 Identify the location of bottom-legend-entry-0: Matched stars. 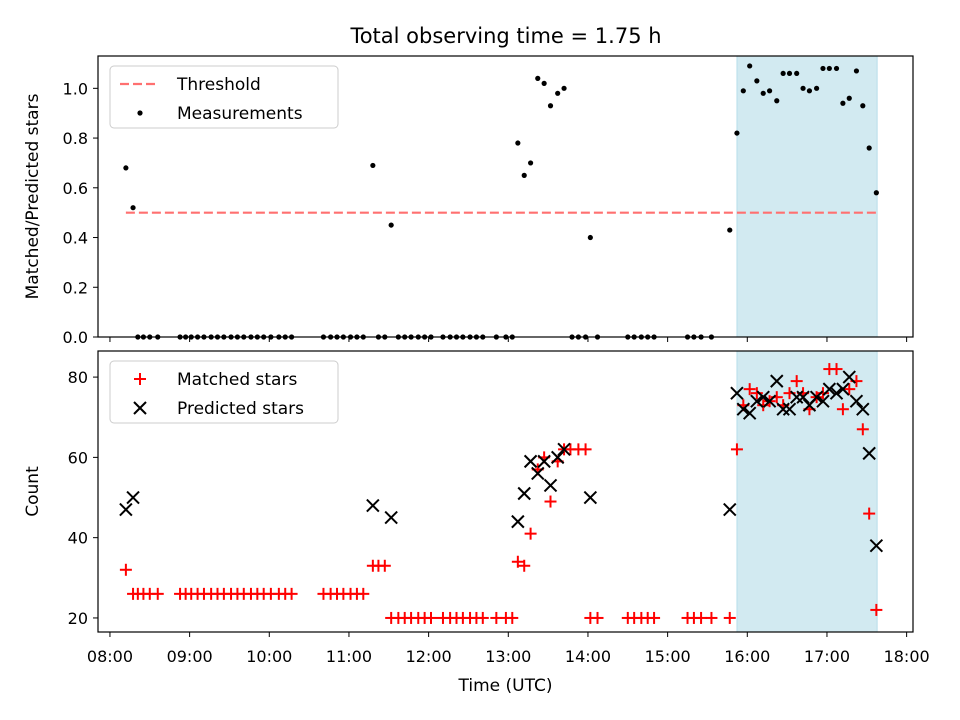
(215, 380).